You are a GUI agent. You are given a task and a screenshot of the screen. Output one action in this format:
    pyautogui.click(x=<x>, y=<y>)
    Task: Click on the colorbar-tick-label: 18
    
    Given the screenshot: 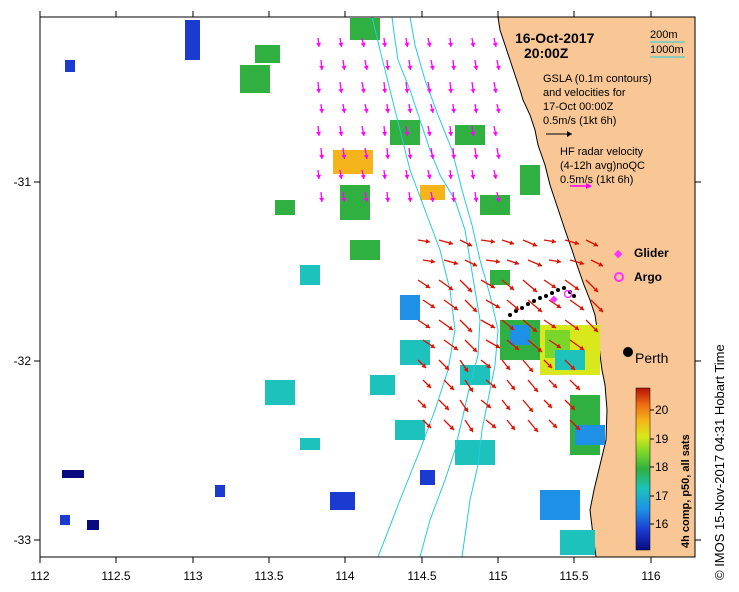 What is the action you would take?
    pyautogui.click(x=662, y=467)
    